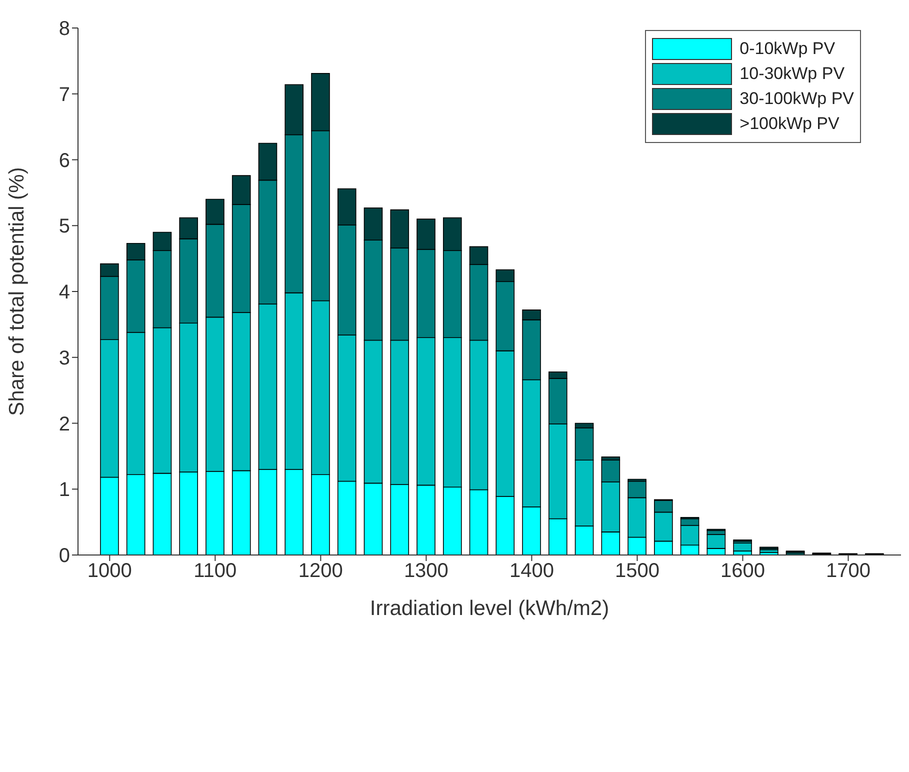 The height and width of the screenshot is (772, 909). I want to click on x-tick-label: 1400, so click(531, 571).